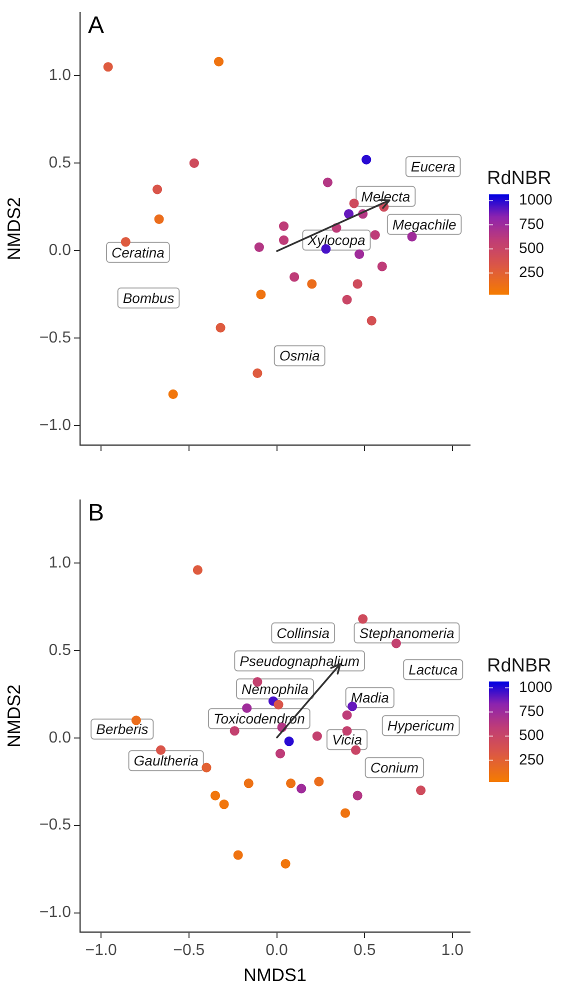  Describe the element at coordinates (421, 726) in the screenshot. I see `annotation: Hypericum` at that location.